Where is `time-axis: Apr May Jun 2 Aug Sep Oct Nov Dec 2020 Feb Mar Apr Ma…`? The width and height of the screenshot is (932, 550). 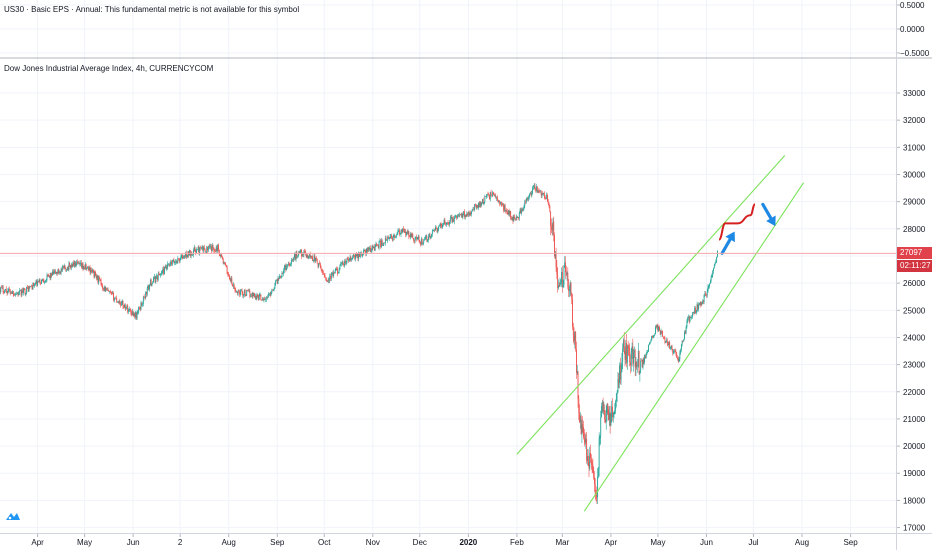
time-axis: Apr May Jun 2 Aug Sep Oct Nov Dec 2020 Feb Mar Apr Ma… is located at coordinates (444, 540).